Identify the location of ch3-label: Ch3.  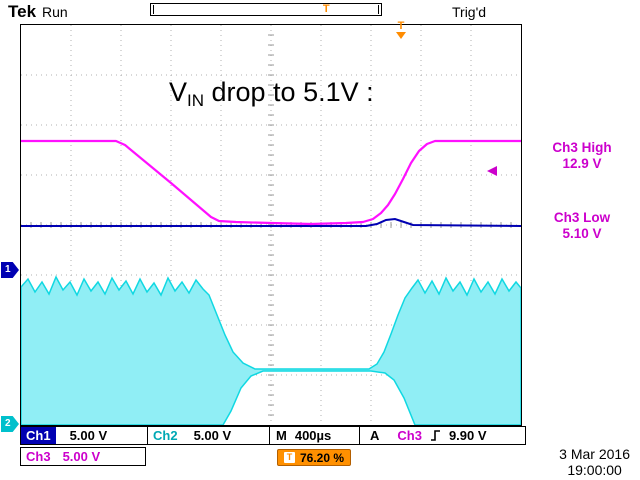
(38, 456).